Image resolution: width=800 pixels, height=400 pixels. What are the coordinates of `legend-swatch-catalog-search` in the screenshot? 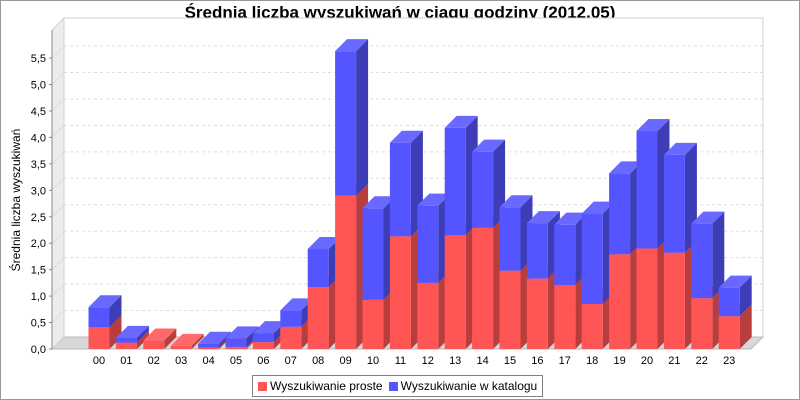 It's located at (393, 386).